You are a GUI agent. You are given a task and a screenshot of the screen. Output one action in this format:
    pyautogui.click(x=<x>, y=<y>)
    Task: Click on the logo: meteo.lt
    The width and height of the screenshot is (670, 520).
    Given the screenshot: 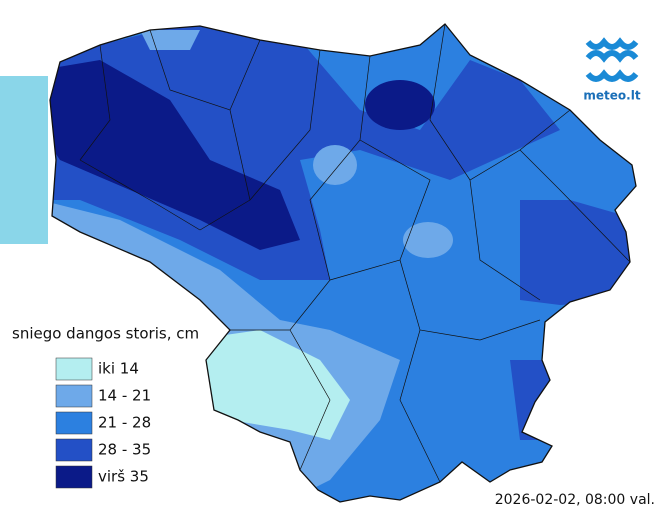 What is the action you would take?
    pyautogui.click(x=612, y=70)
    